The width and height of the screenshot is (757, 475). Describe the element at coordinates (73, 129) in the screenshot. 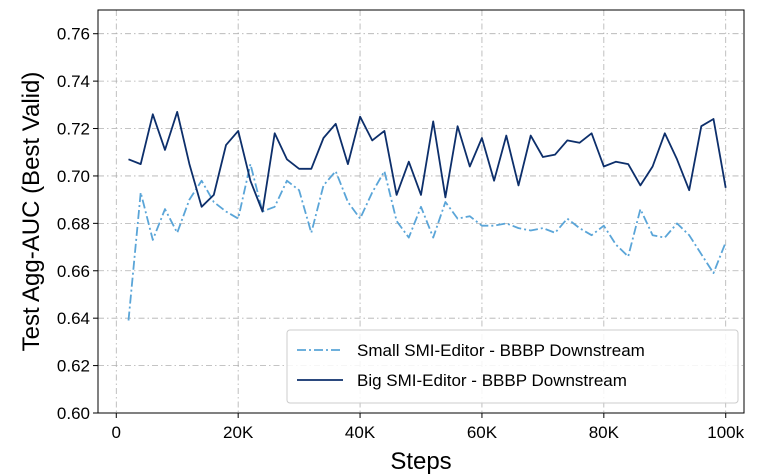

I see `y-tick-label: 0.72` at that location.